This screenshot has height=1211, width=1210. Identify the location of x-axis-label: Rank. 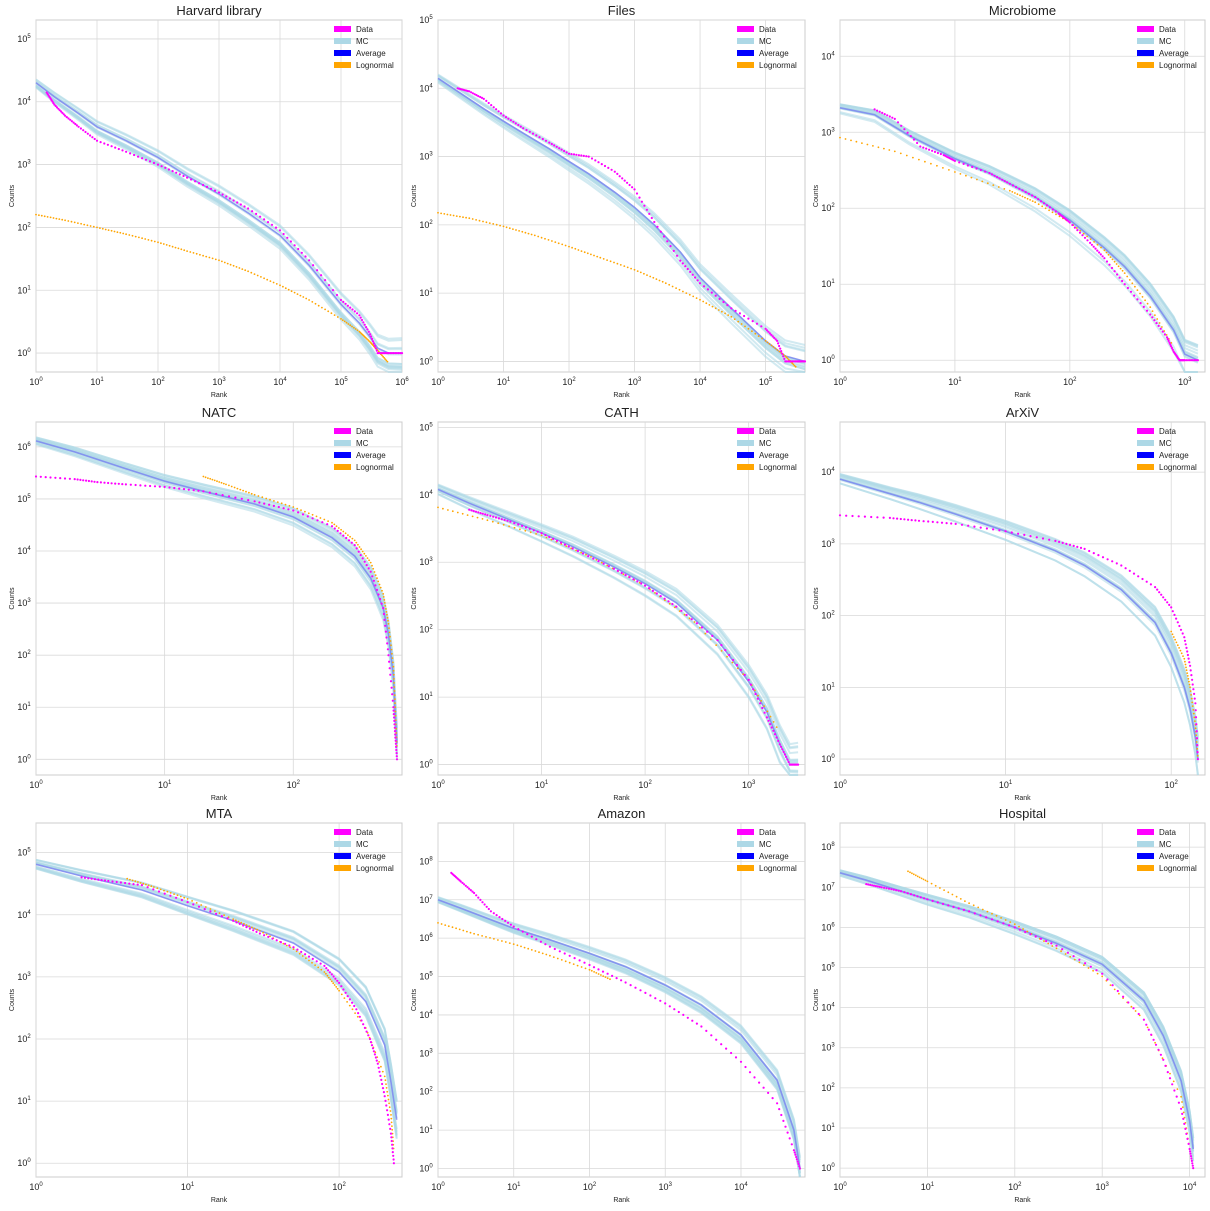
(219, 798).